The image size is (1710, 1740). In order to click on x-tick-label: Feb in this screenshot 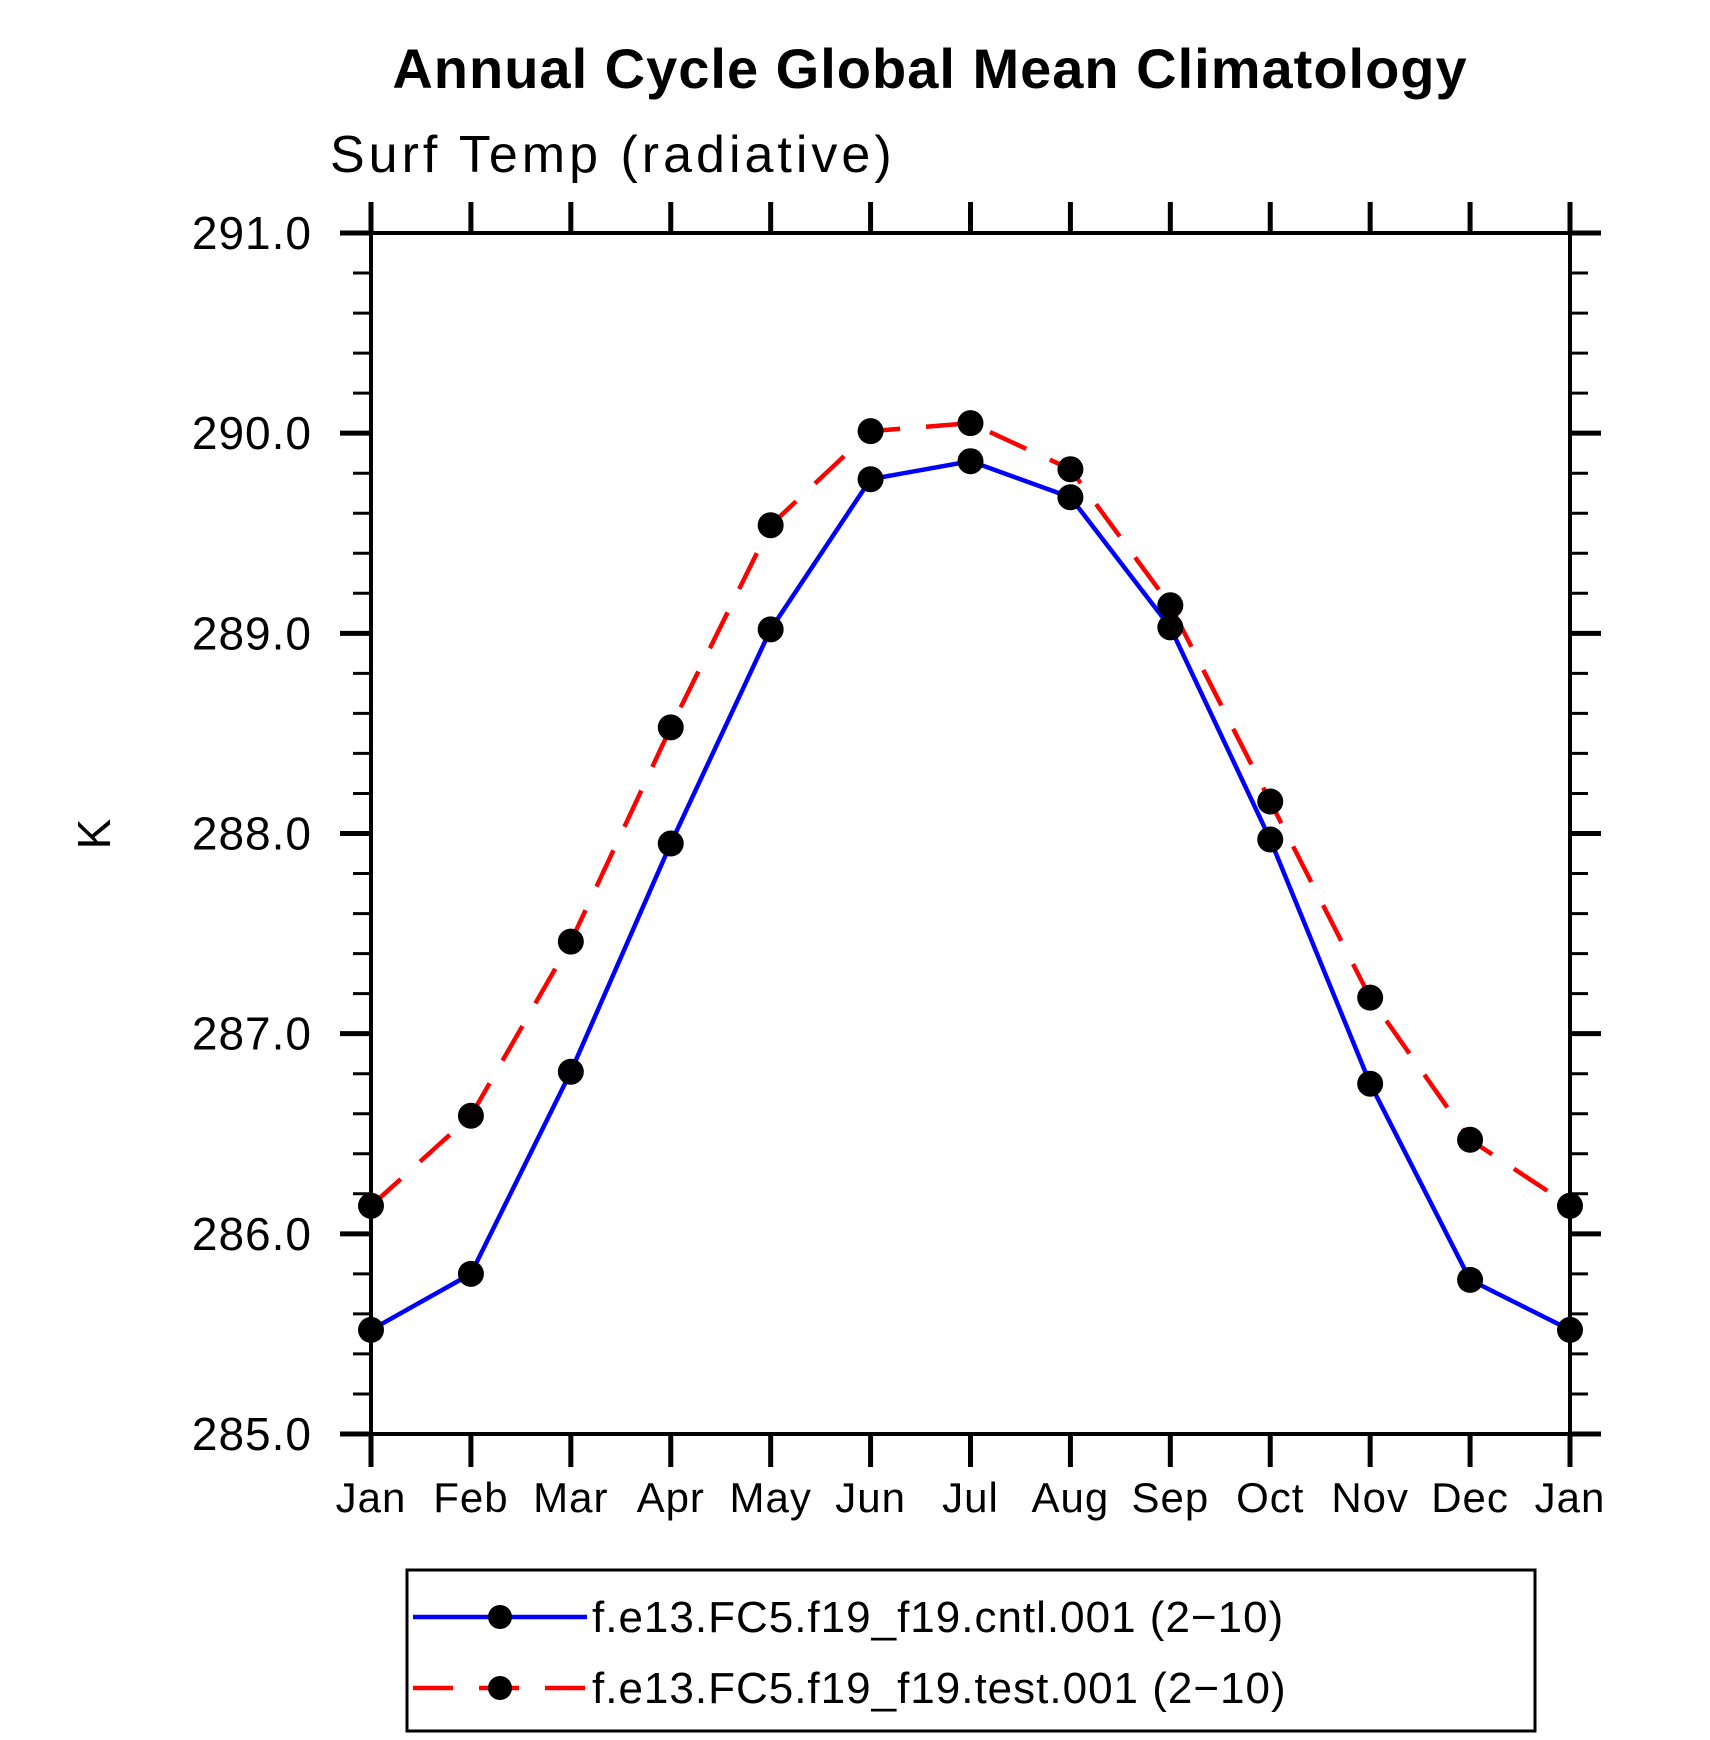, I will do `click(470, 1497)`.